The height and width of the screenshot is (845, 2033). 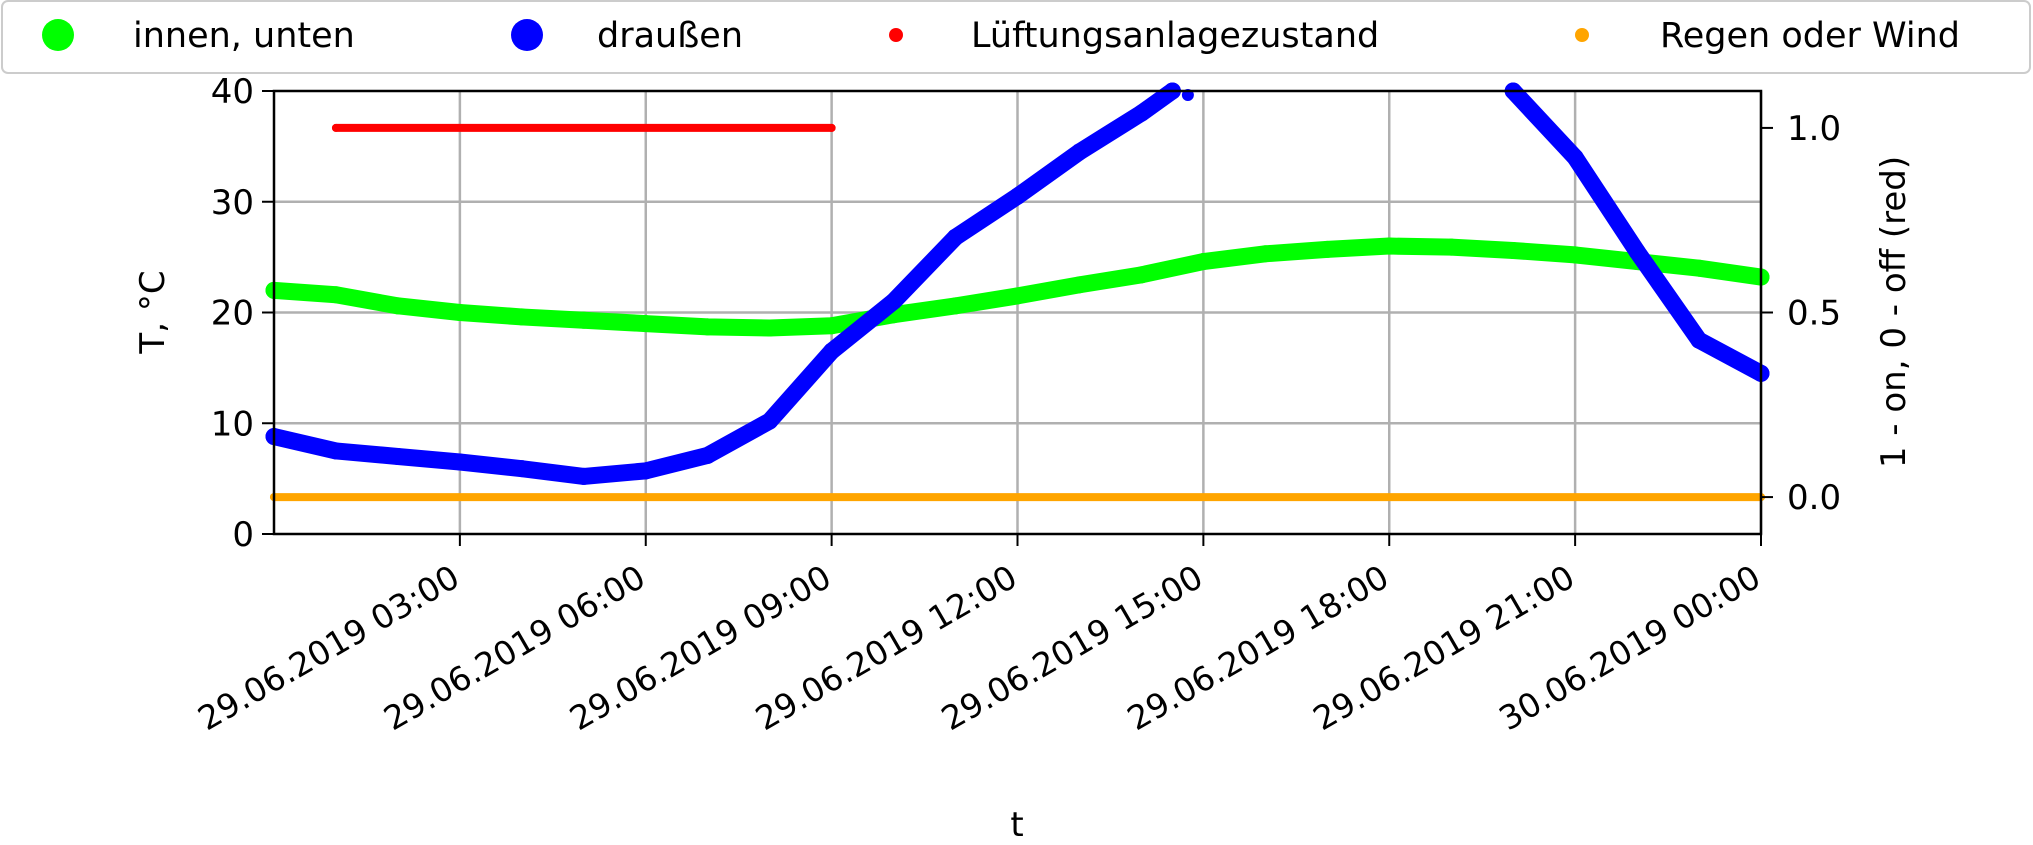 What do you see at coordinates (670, 36) in the screenshot?
I see `legend-label: draußen` at bounding box center [670, 36].